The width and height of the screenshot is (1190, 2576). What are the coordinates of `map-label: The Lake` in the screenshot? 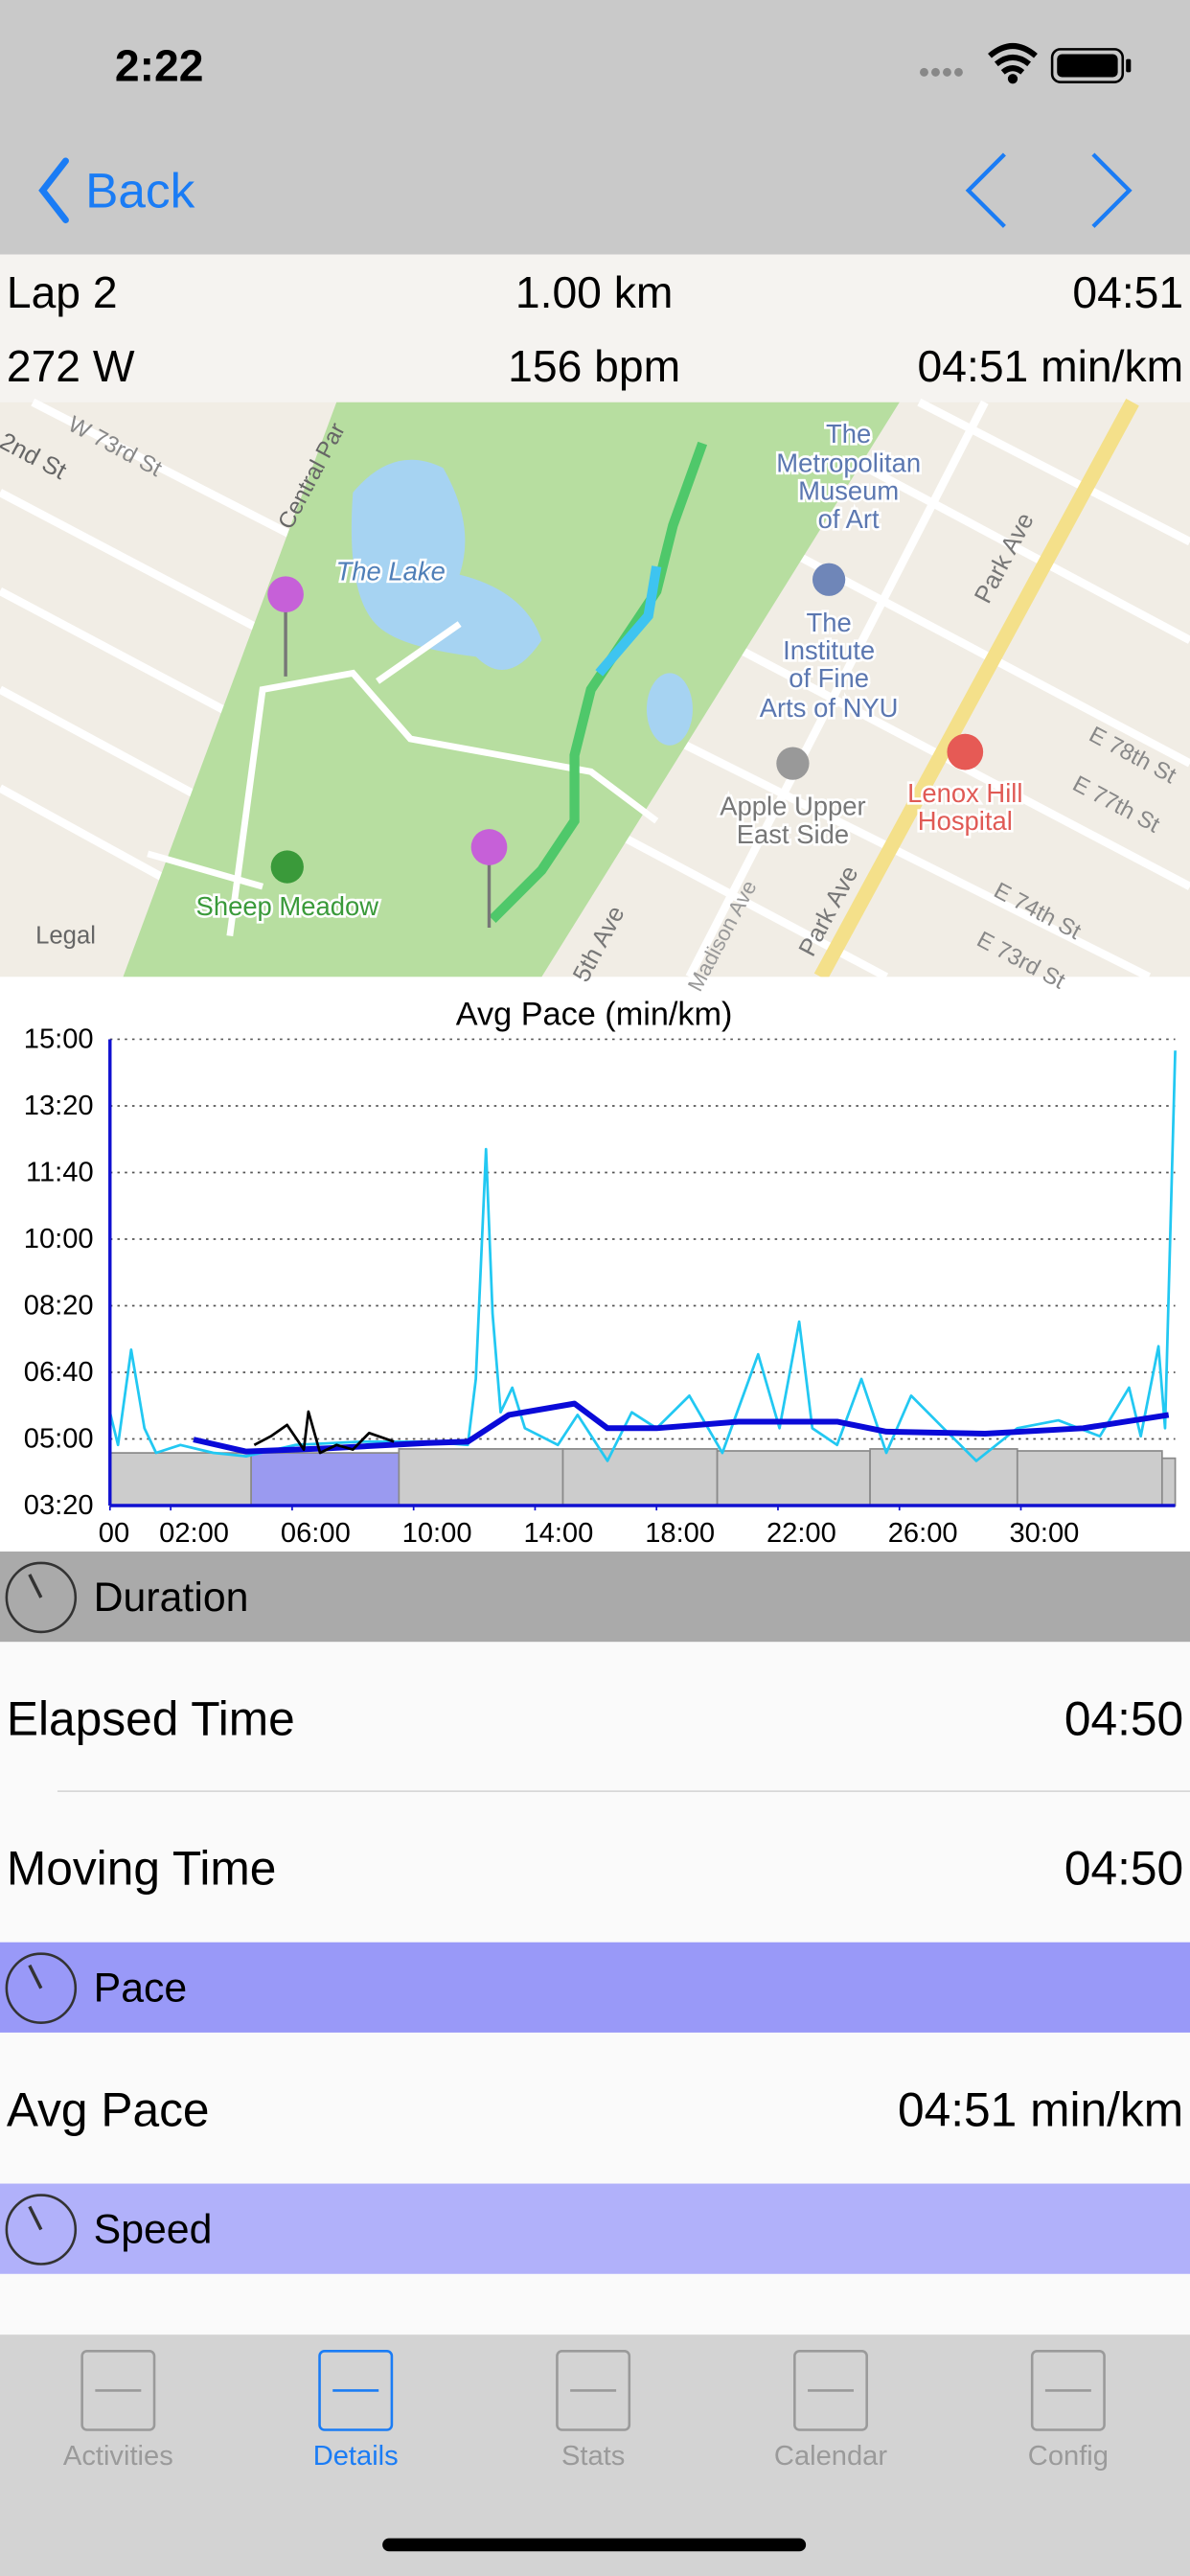 It's located at (391, 571).